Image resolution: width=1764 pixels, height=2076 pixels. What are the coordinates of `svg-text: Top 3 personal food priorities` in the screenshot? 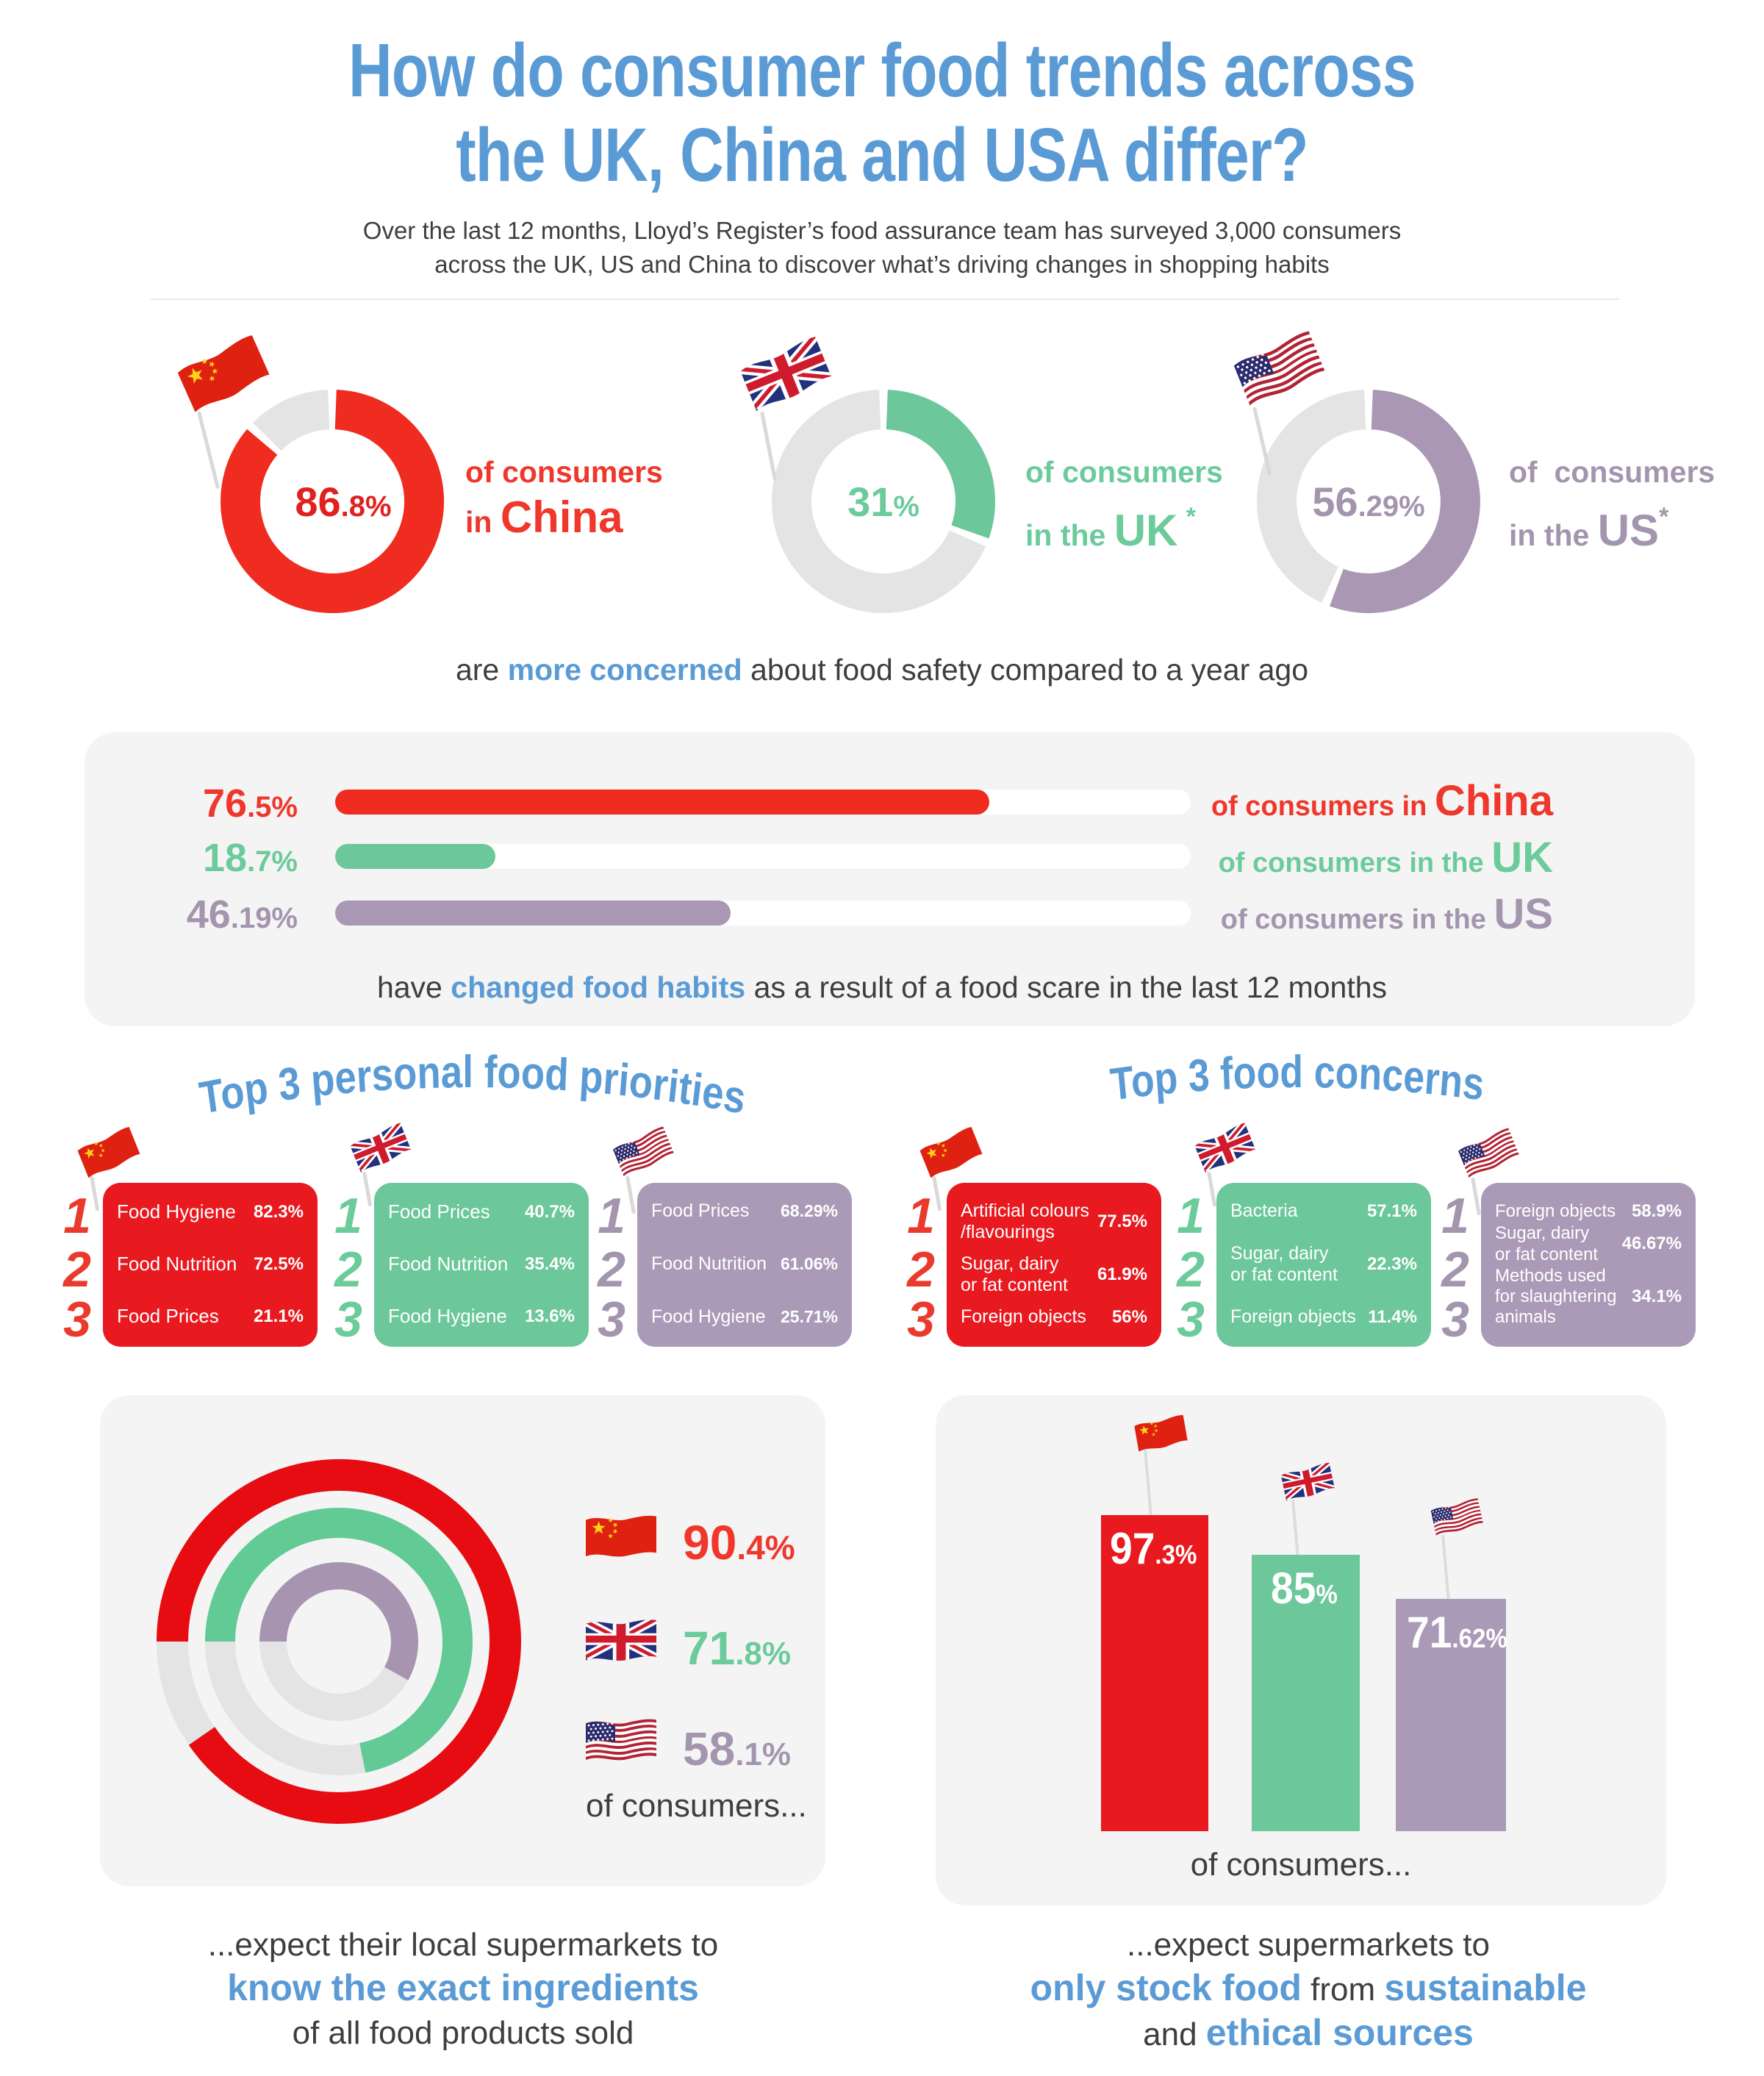 It's located at (472, 1085).